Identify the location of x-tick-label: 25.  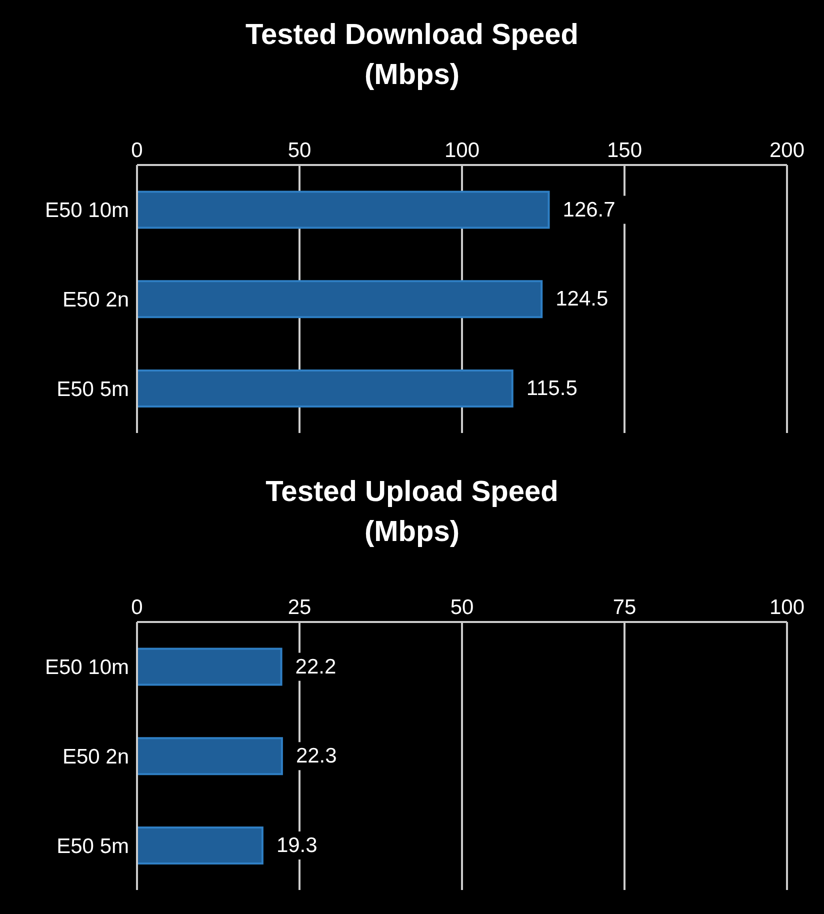
(300, 607).